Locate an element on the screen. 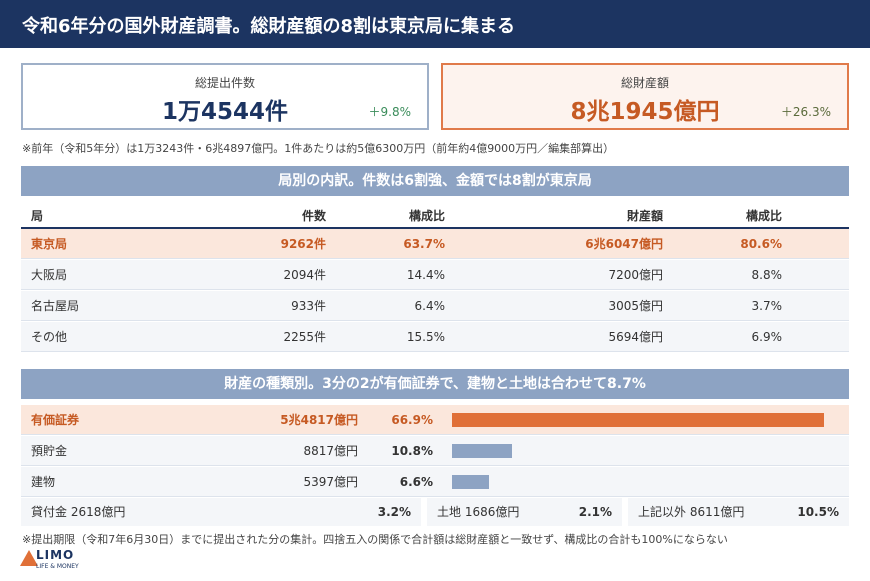  bureau-count-share: 63.7% is located at coordinates (424, 244).